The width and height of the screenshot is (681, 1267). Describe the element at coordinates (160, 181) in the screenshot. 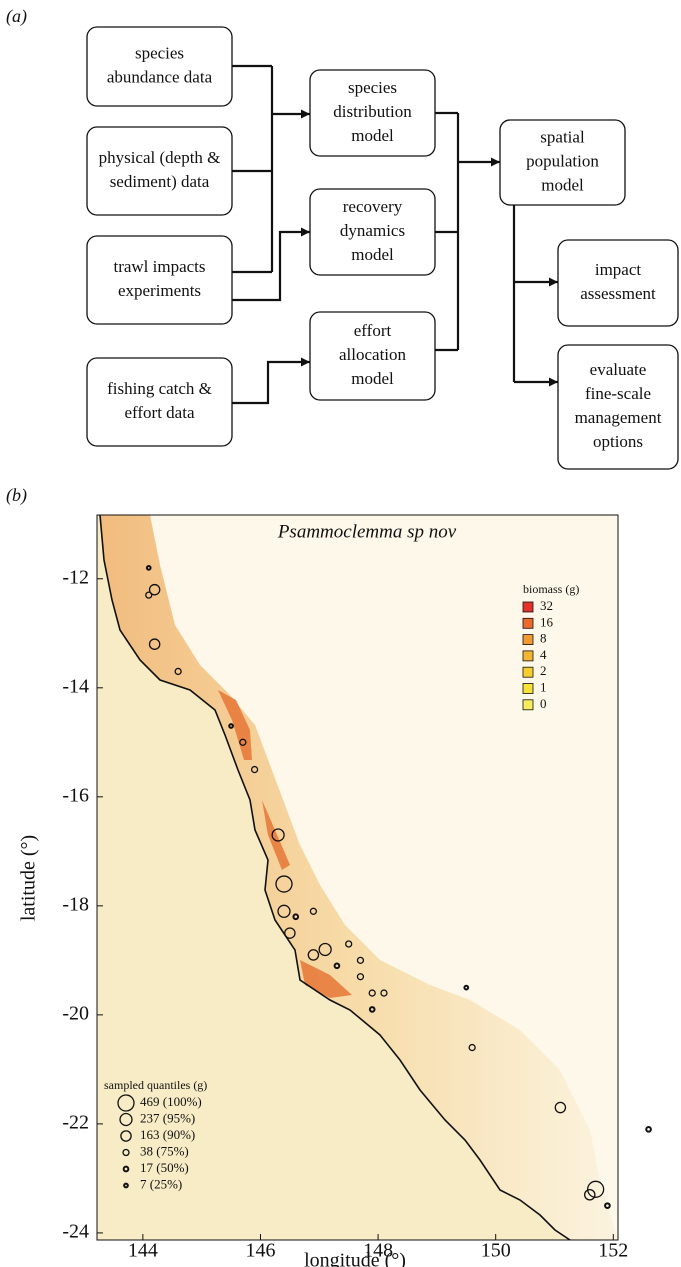

I see `node-label: sediment) data` at that location.